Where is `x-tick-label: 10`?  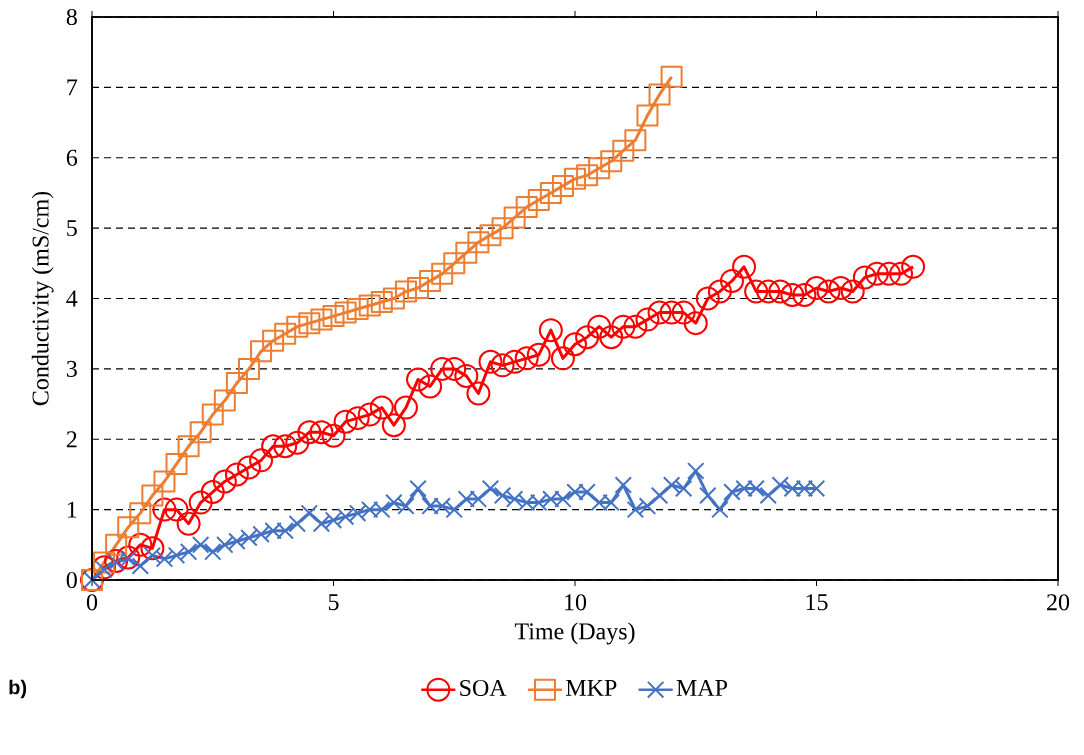
x-tick-label: 10 is located at coordinates (576, 602).